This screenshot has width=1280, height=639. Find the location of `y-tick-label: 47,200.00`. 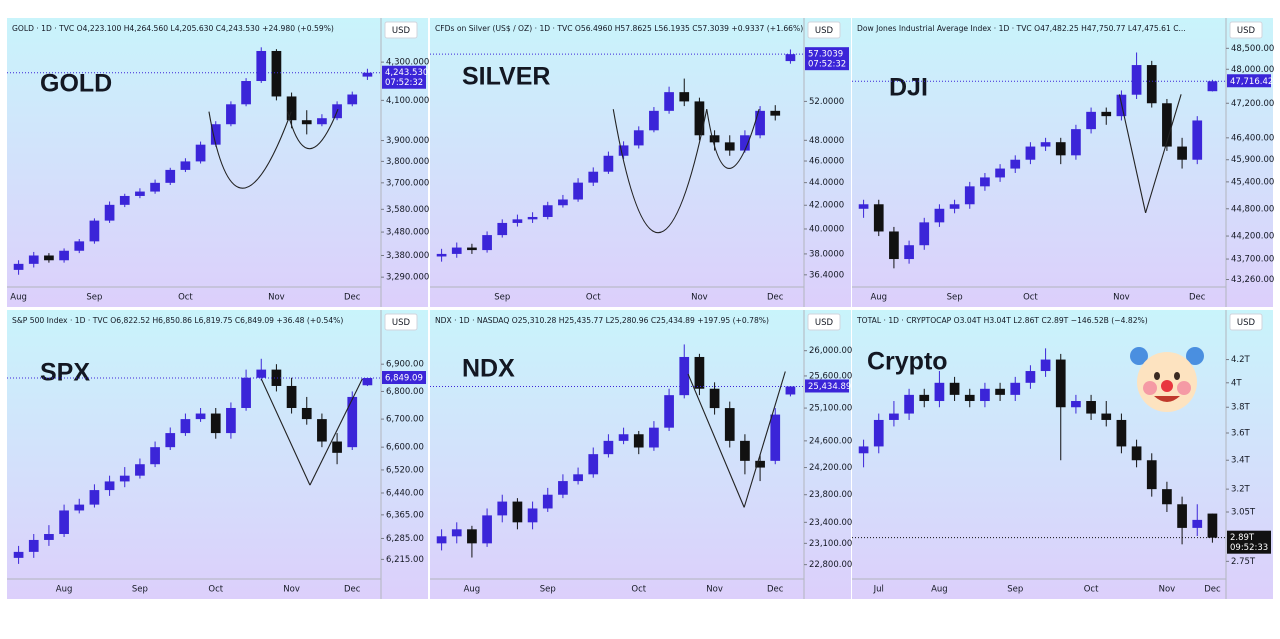

y-tick-label: 47,200.00 is located at coordinates (1252, 104).